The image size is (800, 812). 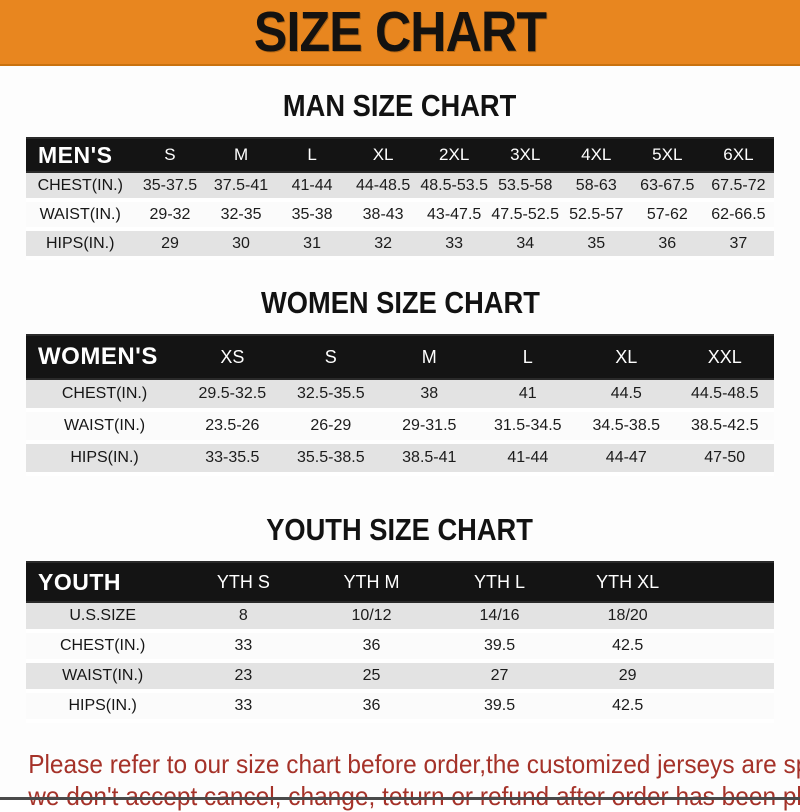 I want to click on size-value-cell: 23, so click(x=243, y=678).